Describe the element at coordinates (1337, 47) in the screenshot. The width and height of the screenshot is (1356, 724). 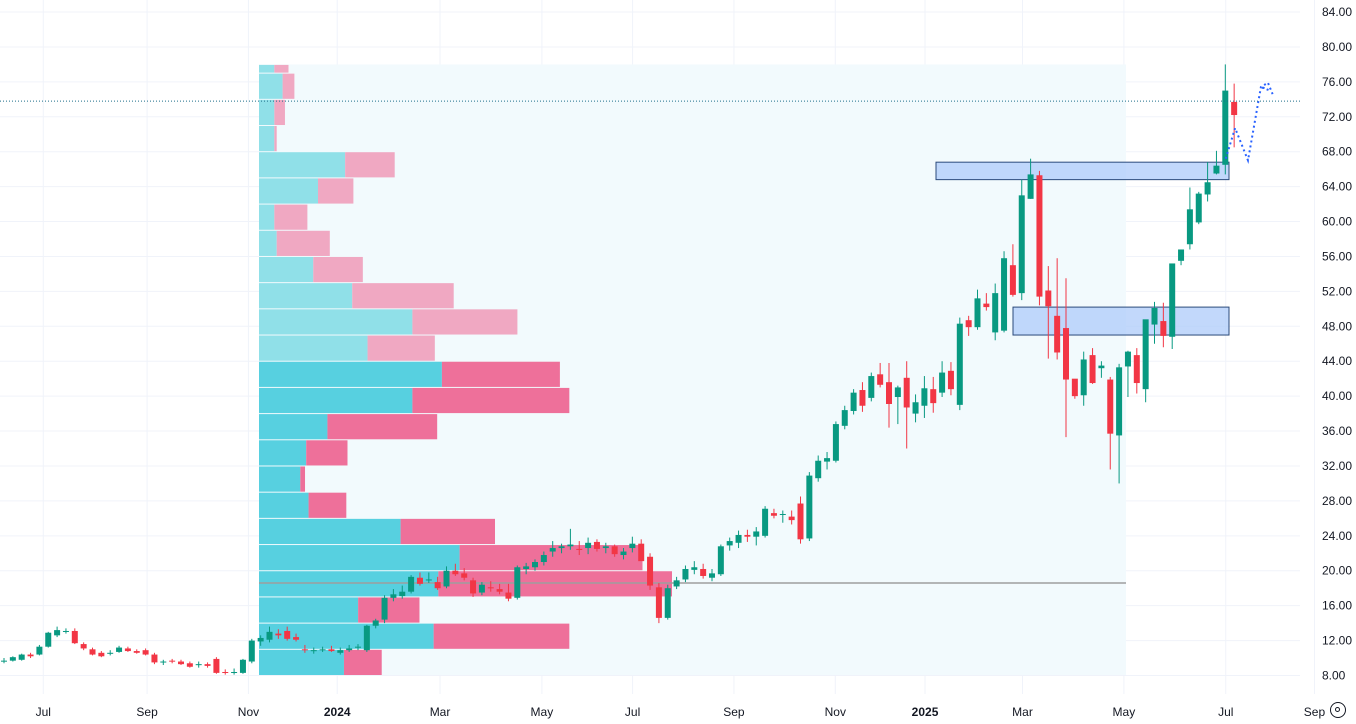
I see `y-tick-label: 80.00` at that location.